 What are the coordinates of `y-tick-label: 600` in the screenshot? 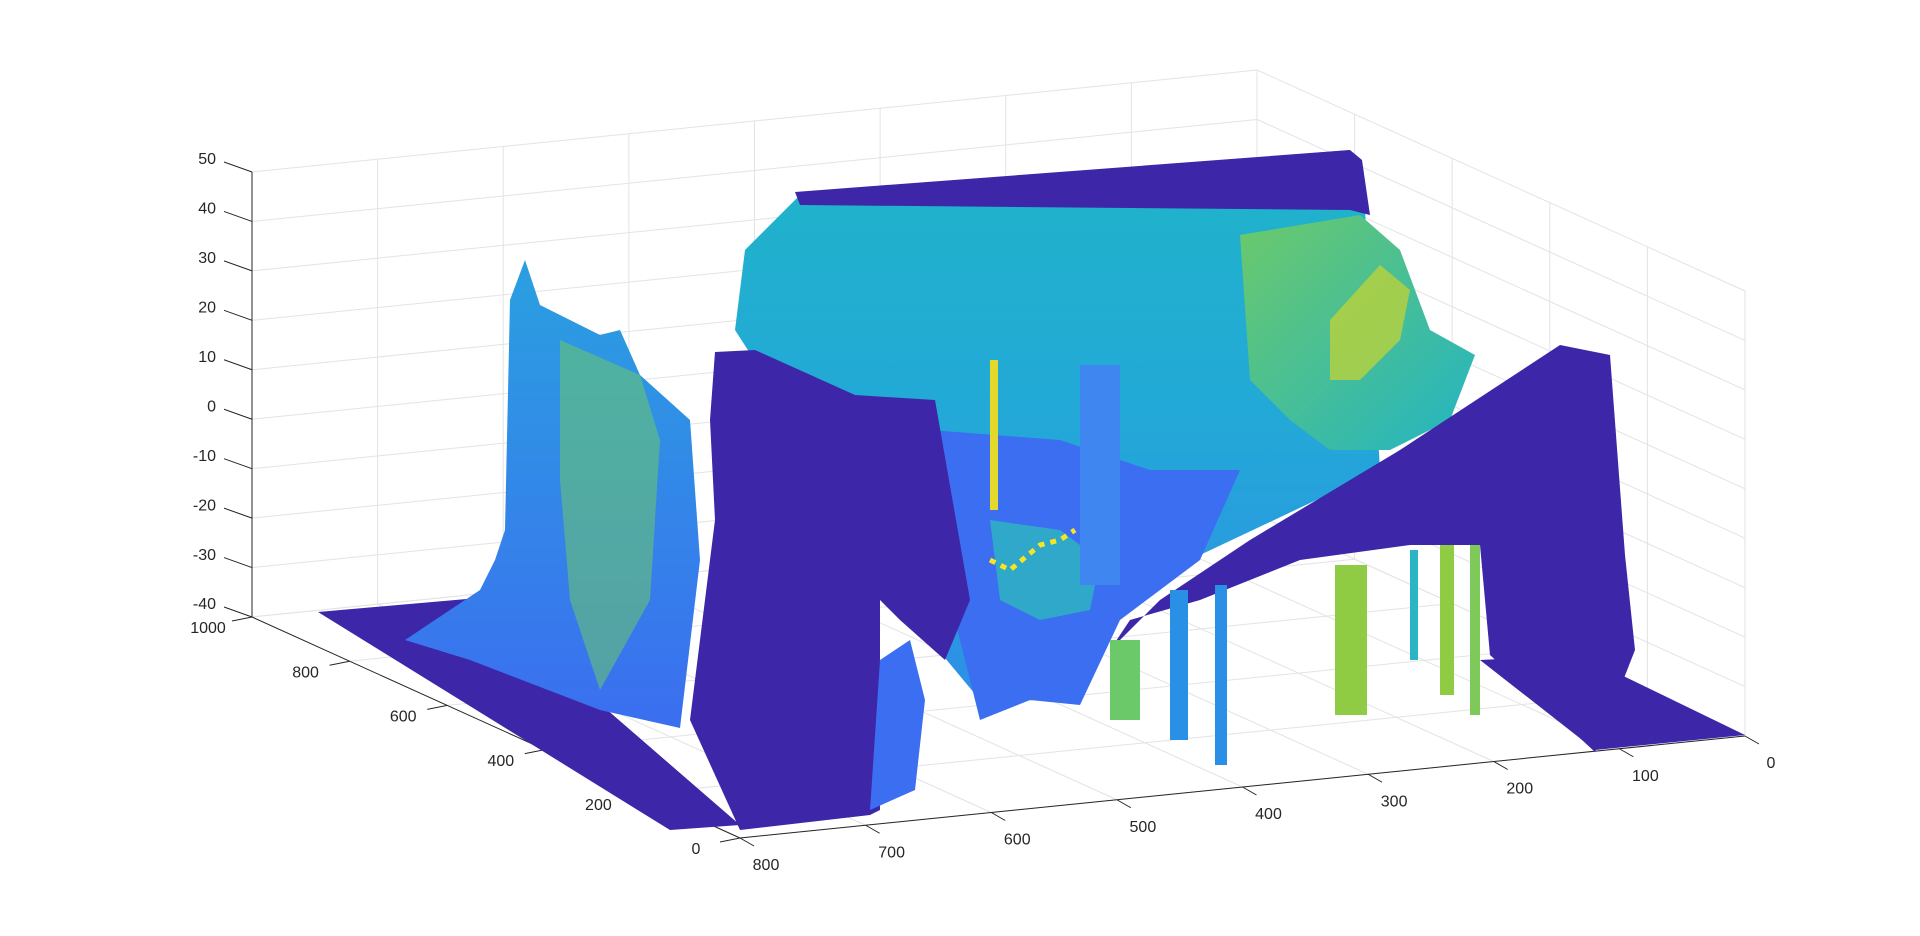 It's located at (403, 717).